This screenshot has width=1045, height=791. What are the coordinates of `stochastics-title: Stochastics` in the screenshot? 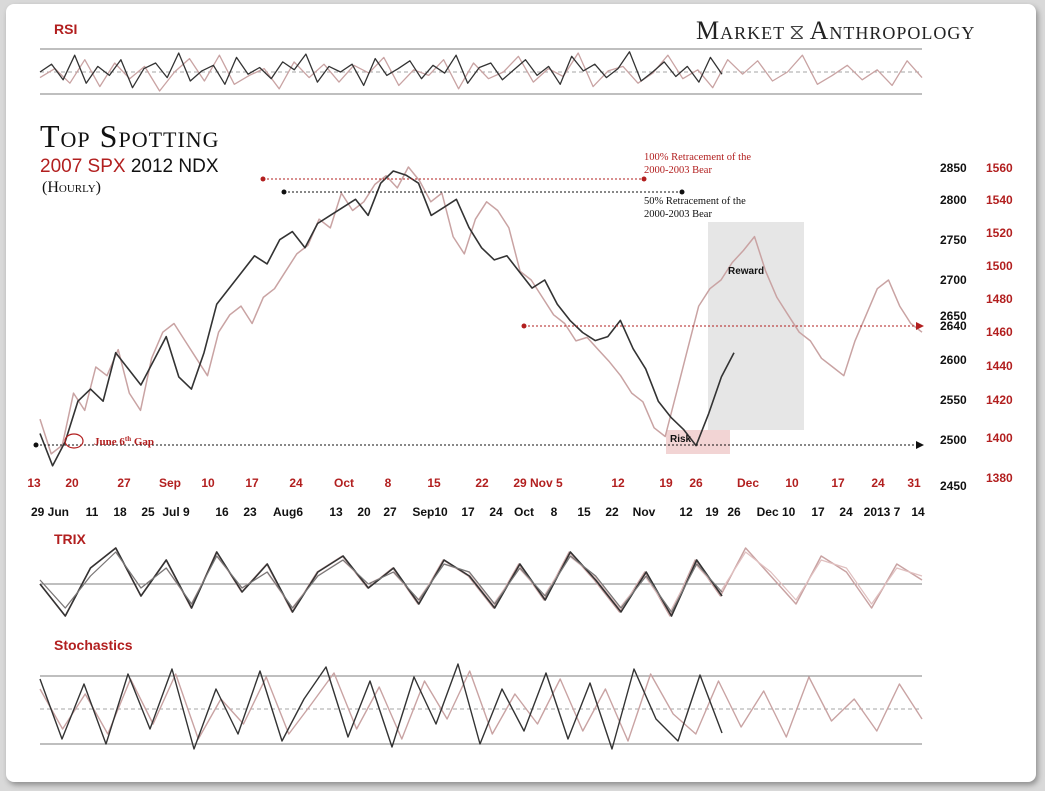 It's located at (93, 645).